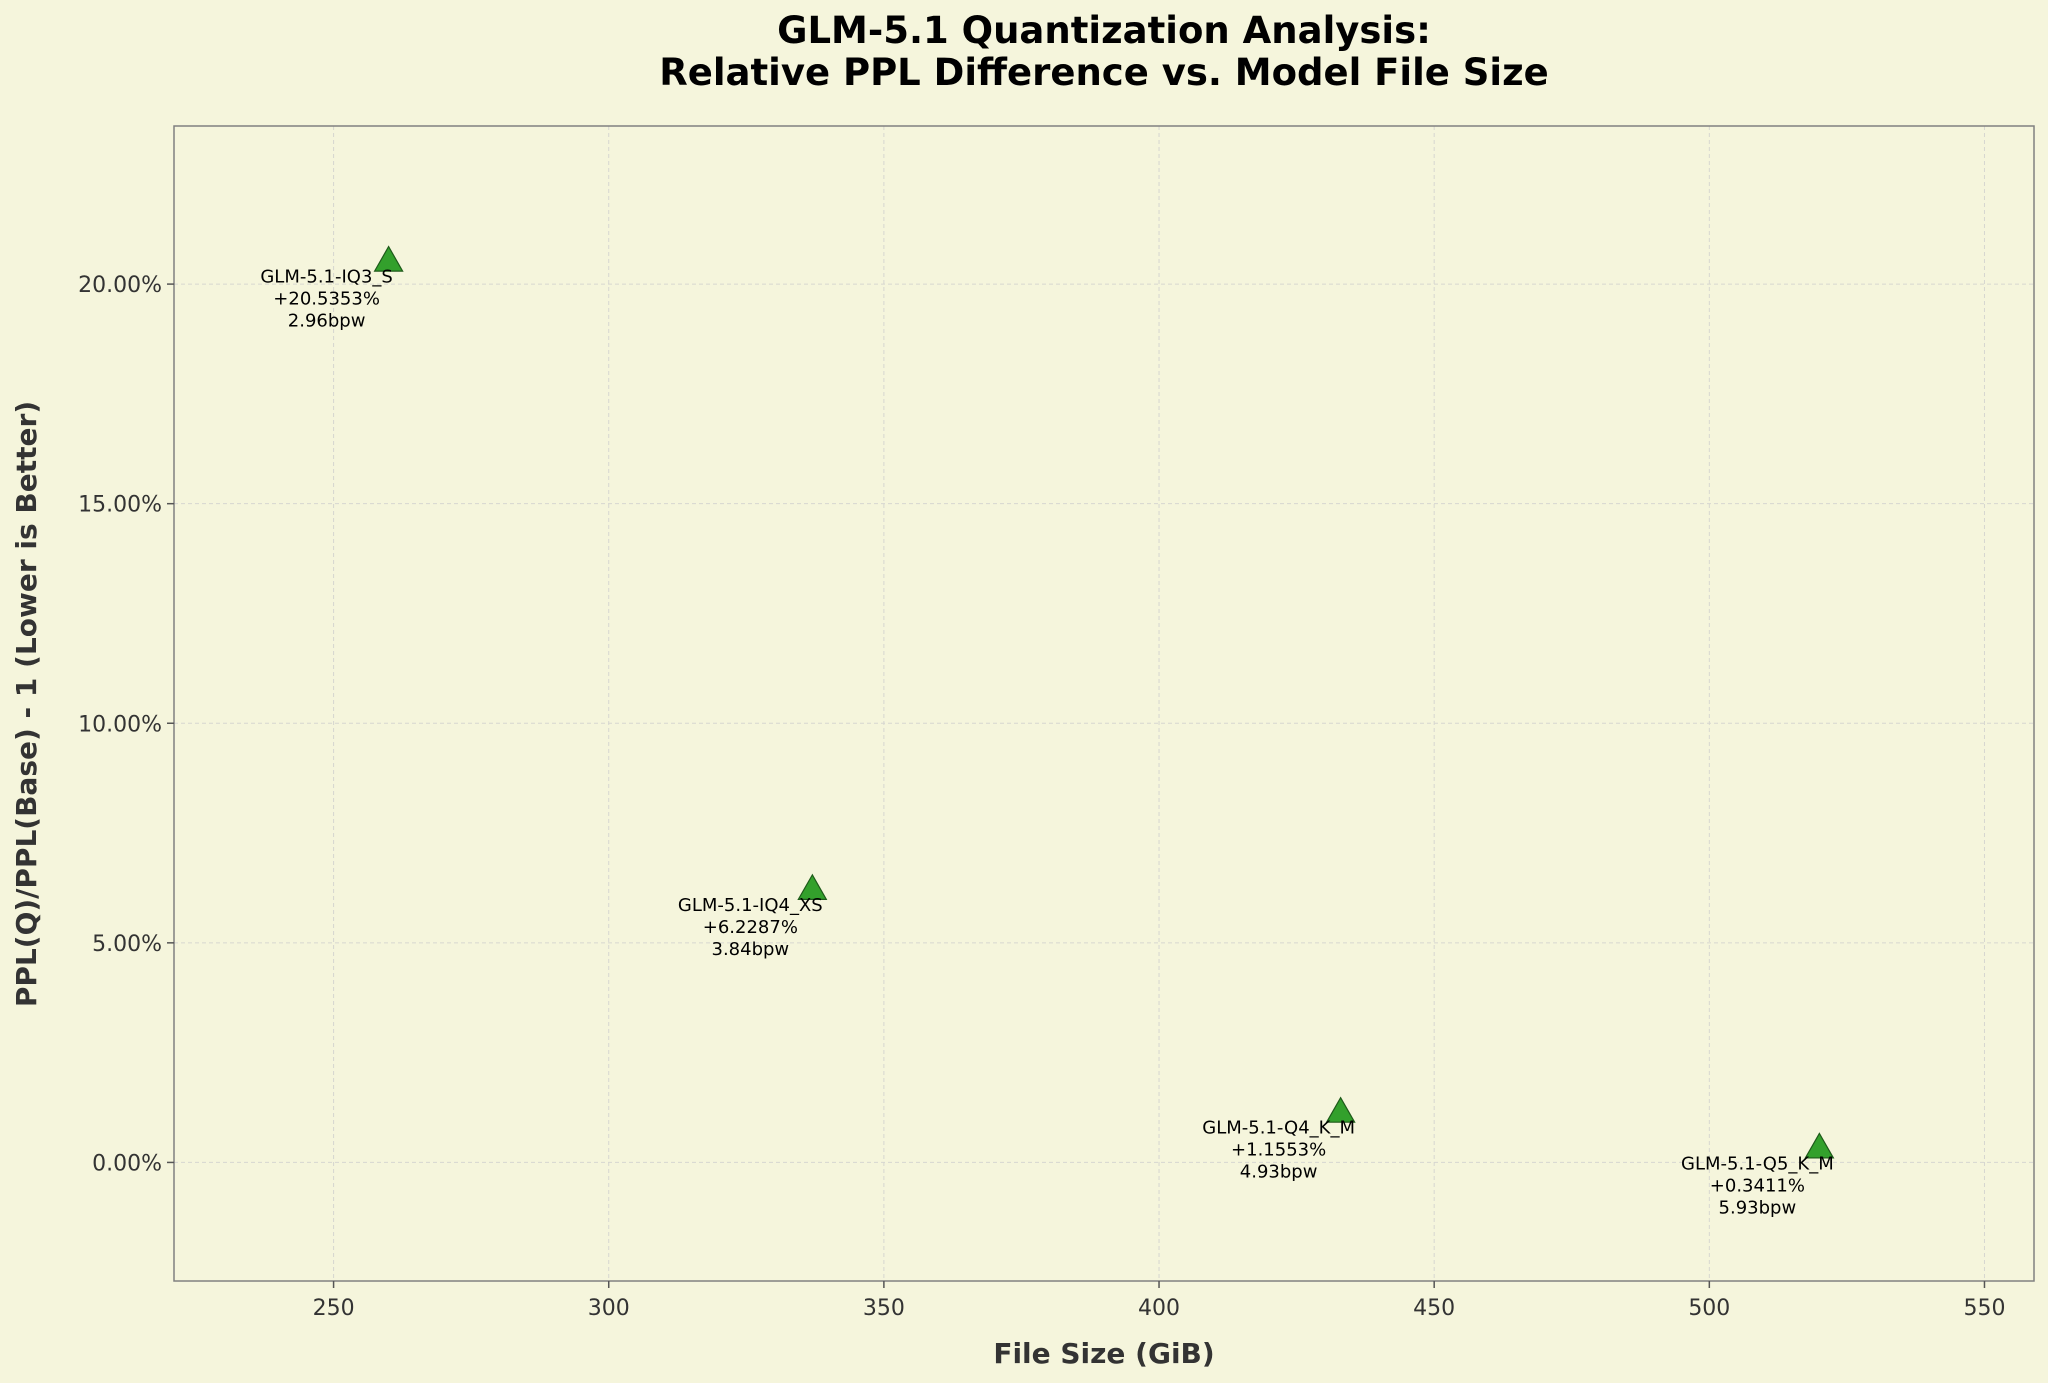  What do you see at coordinates (1278, 1150) in the screenshot?
I see `data-point-label: +1.1553%` at bounding box center [1278, 1150].